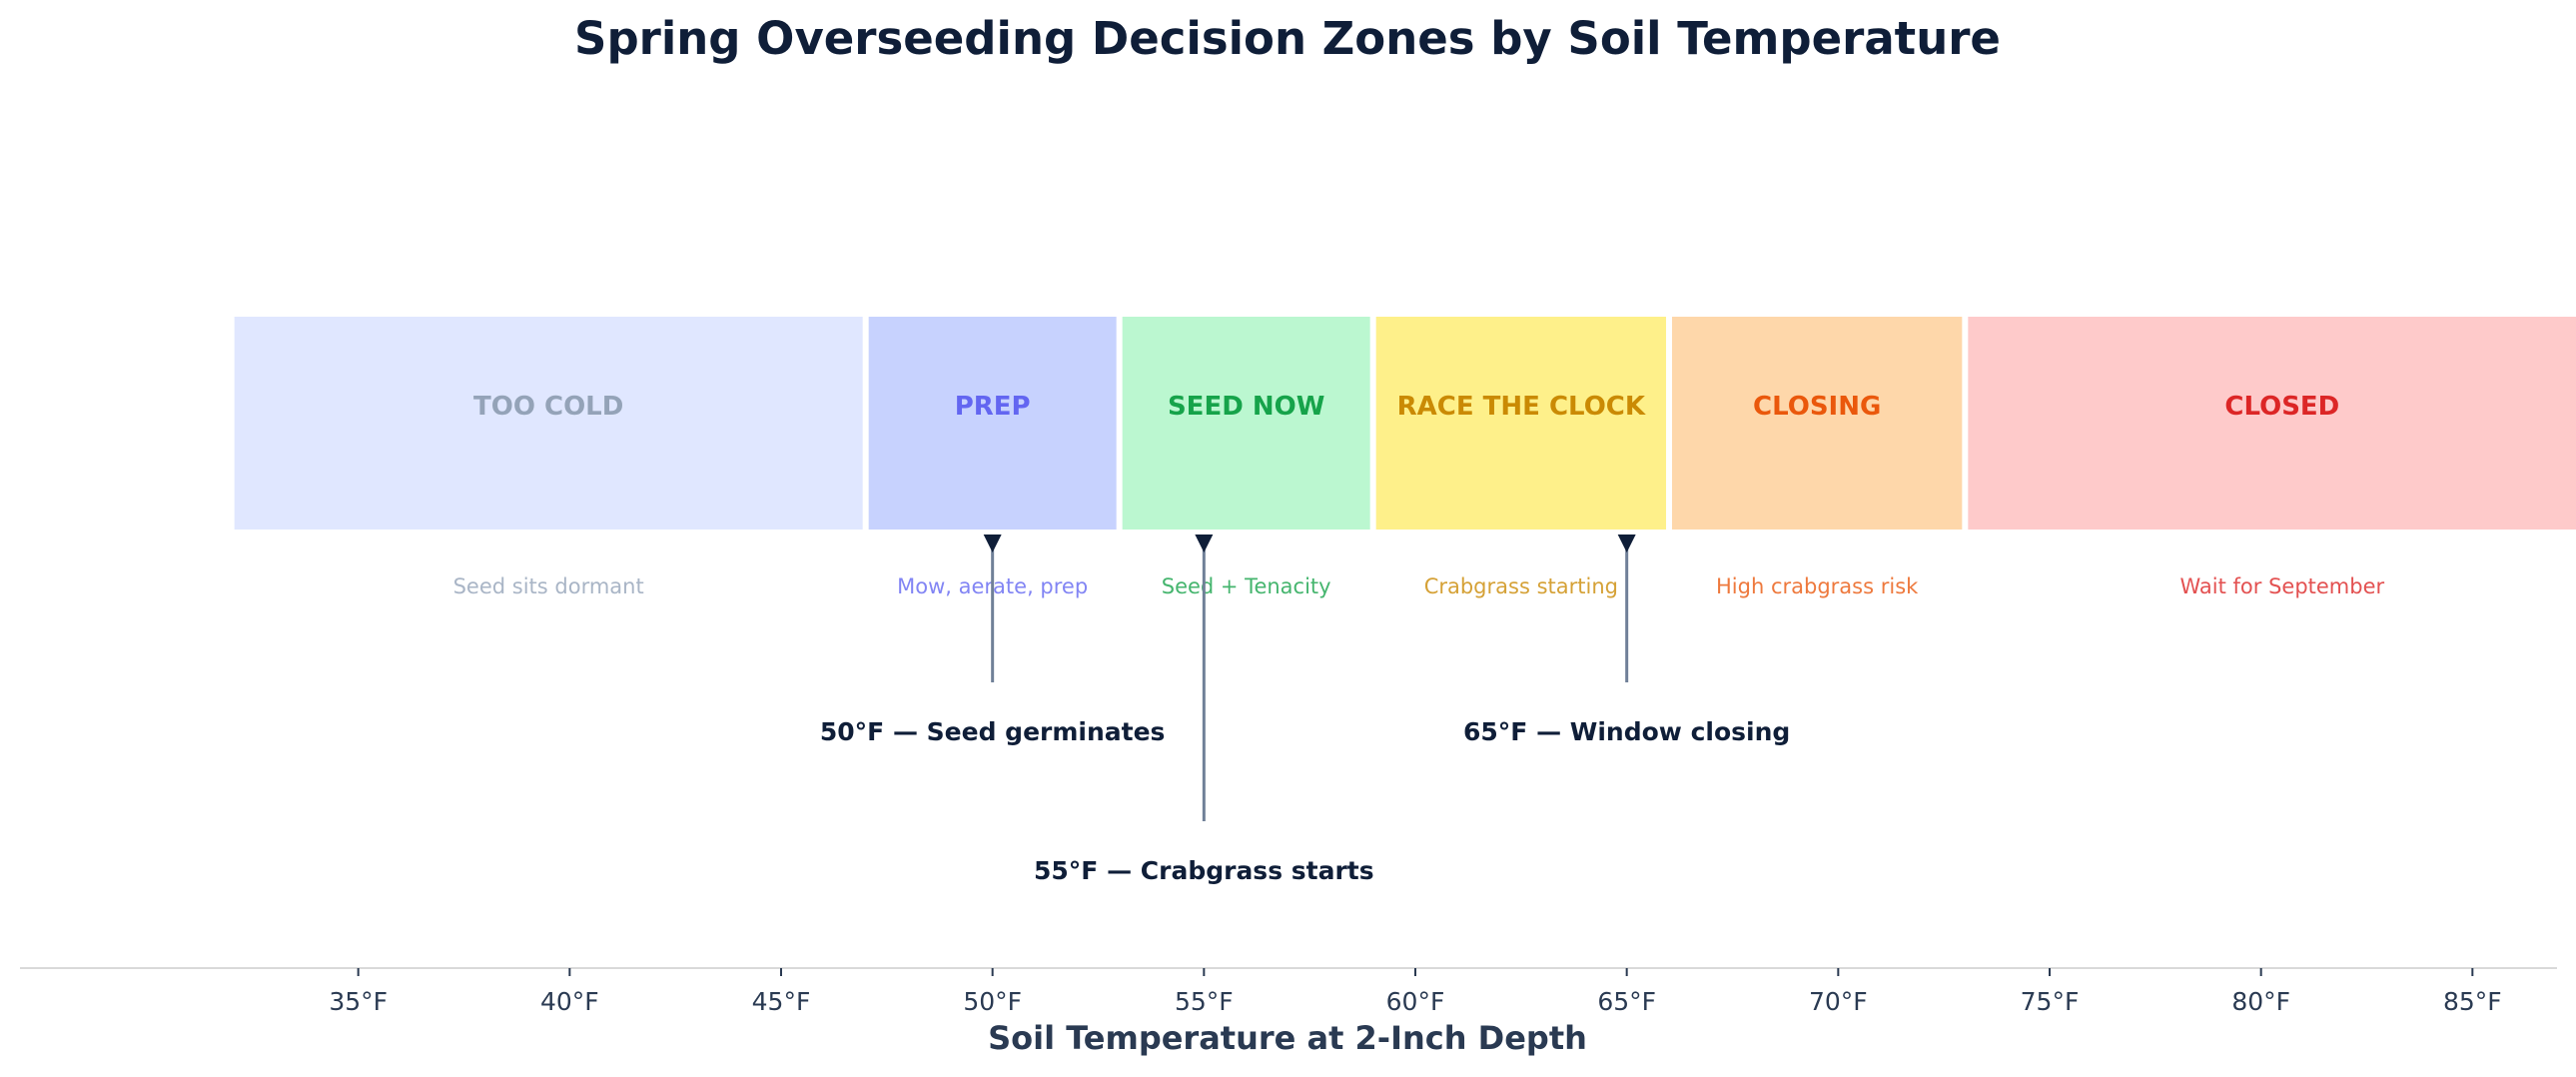 The width and height of the screenshot is (2576, 1077). What do you see at coordinates (548, 407) in the screenshot?
I see `zone-name: TOO COLD` at bounding box center [548, 407].